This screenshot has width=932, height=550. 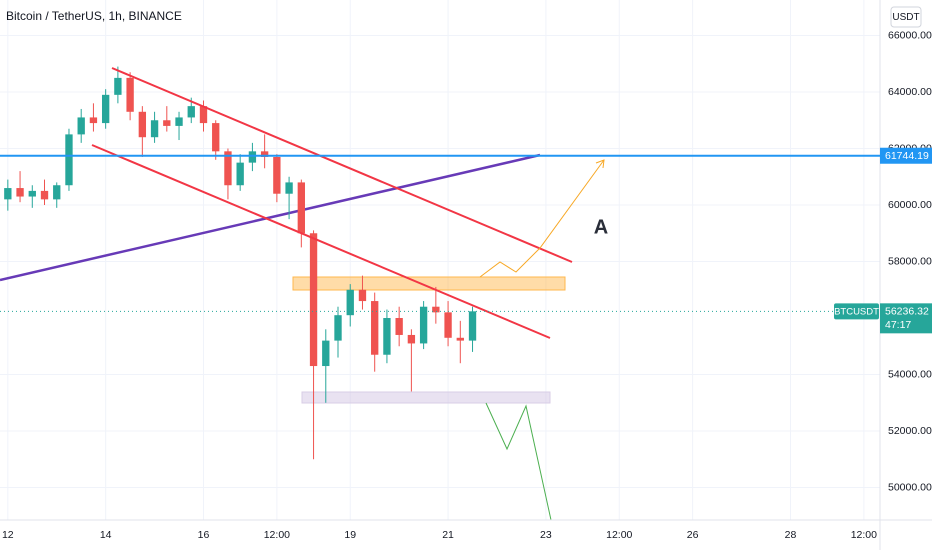 What do you see at coordinates (350, 535) in the screenshot?
I see `x-tick-label: 19` at bounding box center [350, 535].